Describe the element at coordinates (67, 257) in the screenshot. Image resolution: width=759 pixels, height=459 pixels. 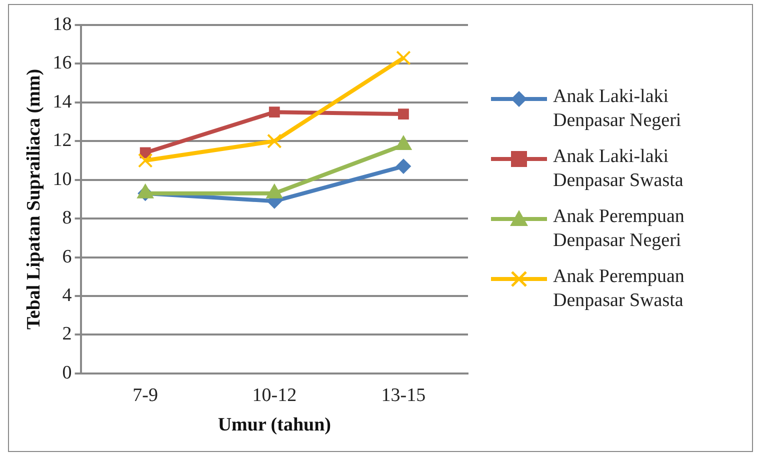
I see `y-tick-label: 6` at that location.